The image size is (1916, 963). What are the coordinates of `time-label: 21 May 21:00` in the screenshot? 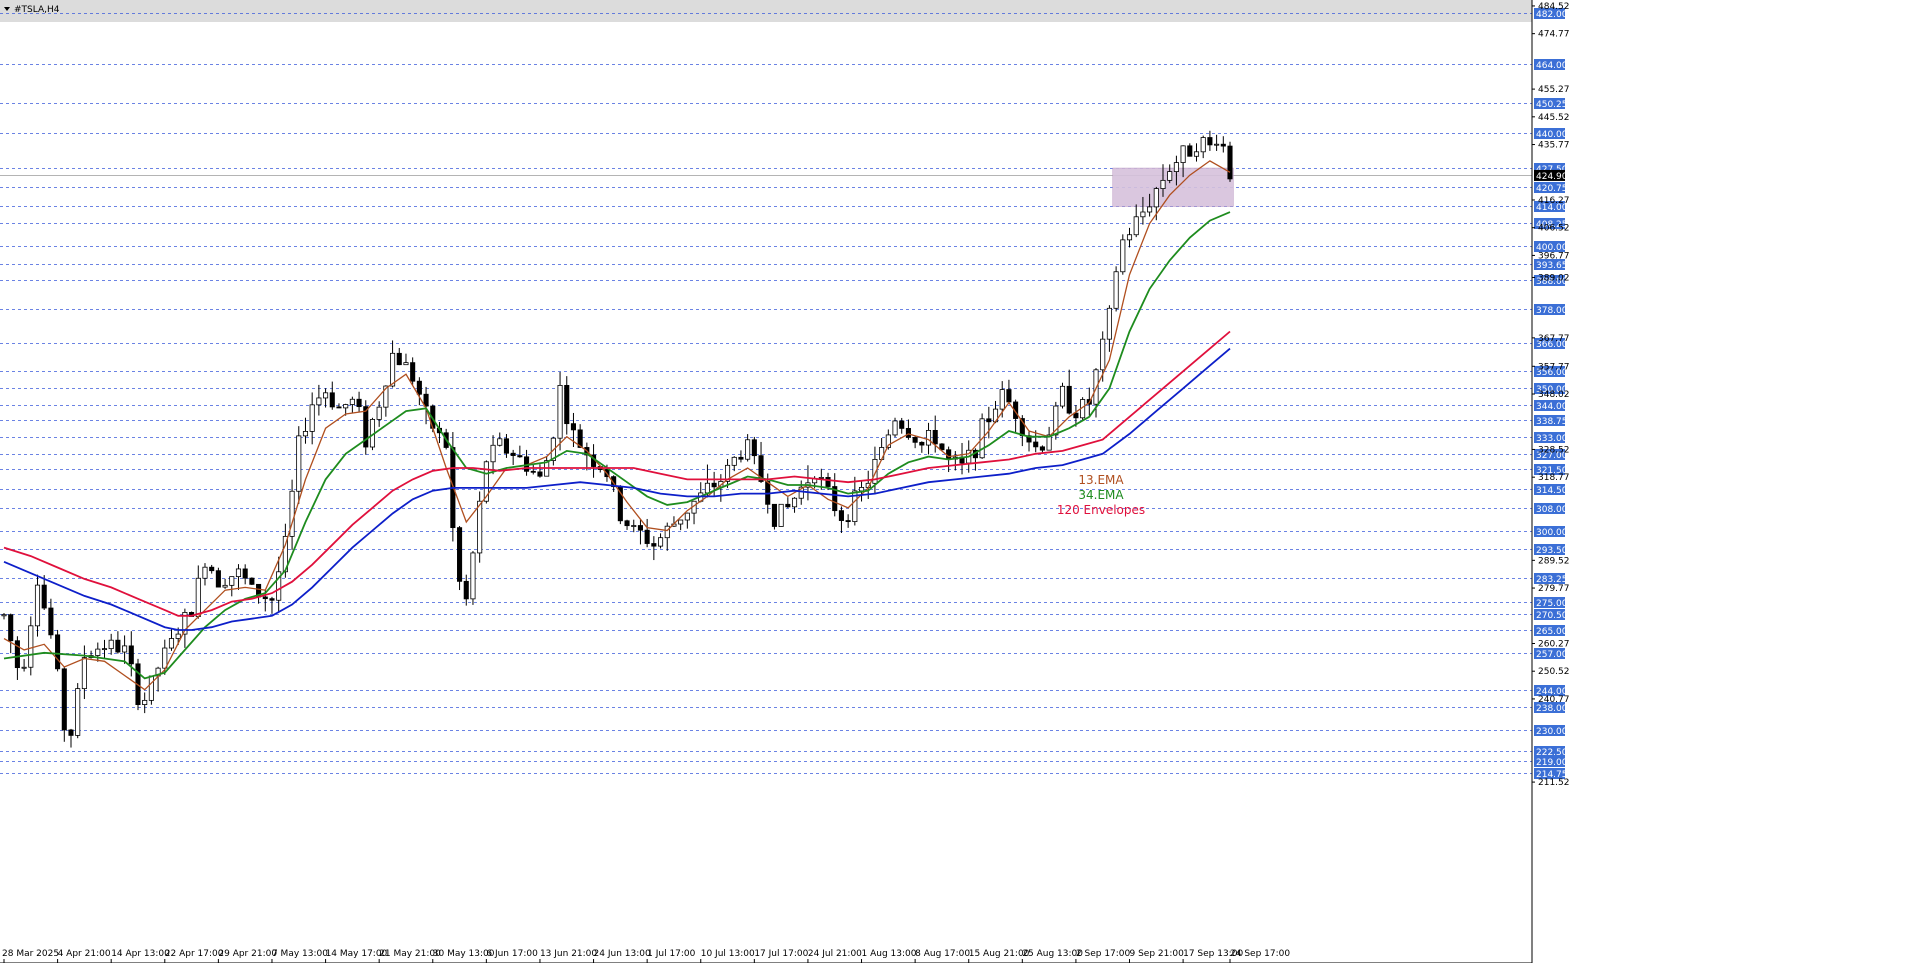 It's located at (410, 954).